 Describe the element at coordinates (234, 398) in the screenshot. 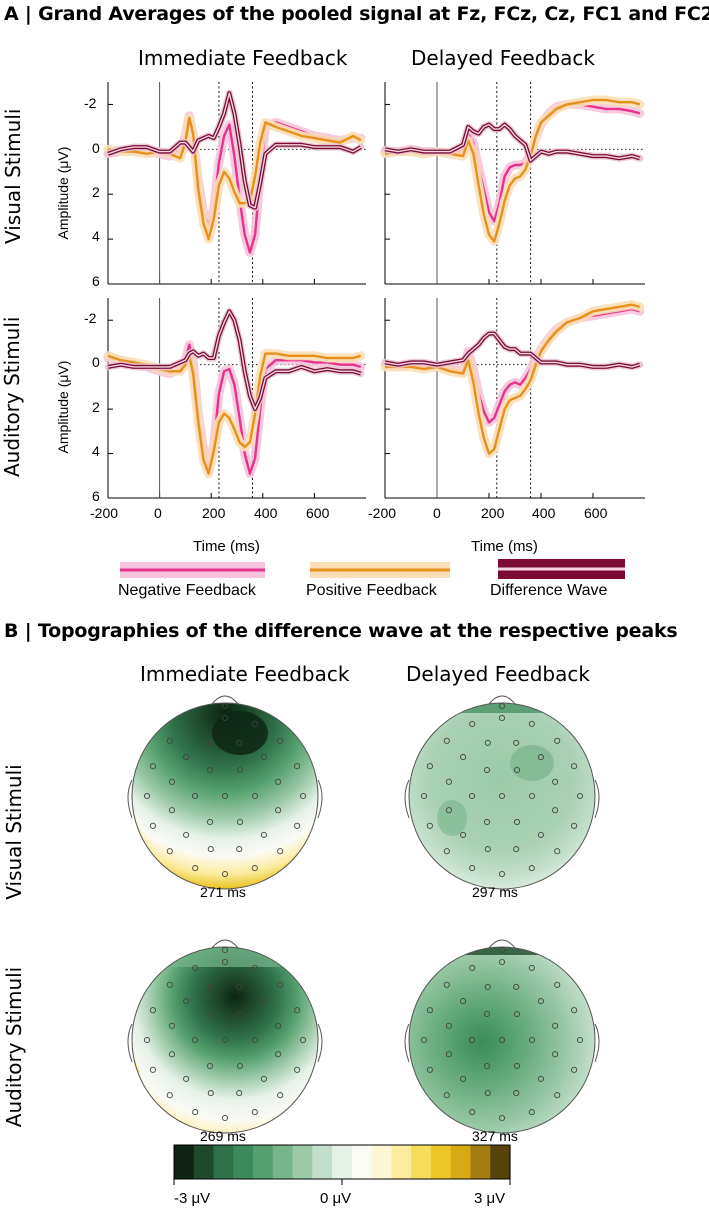

I see `chart-immediate-auditory` at that location.